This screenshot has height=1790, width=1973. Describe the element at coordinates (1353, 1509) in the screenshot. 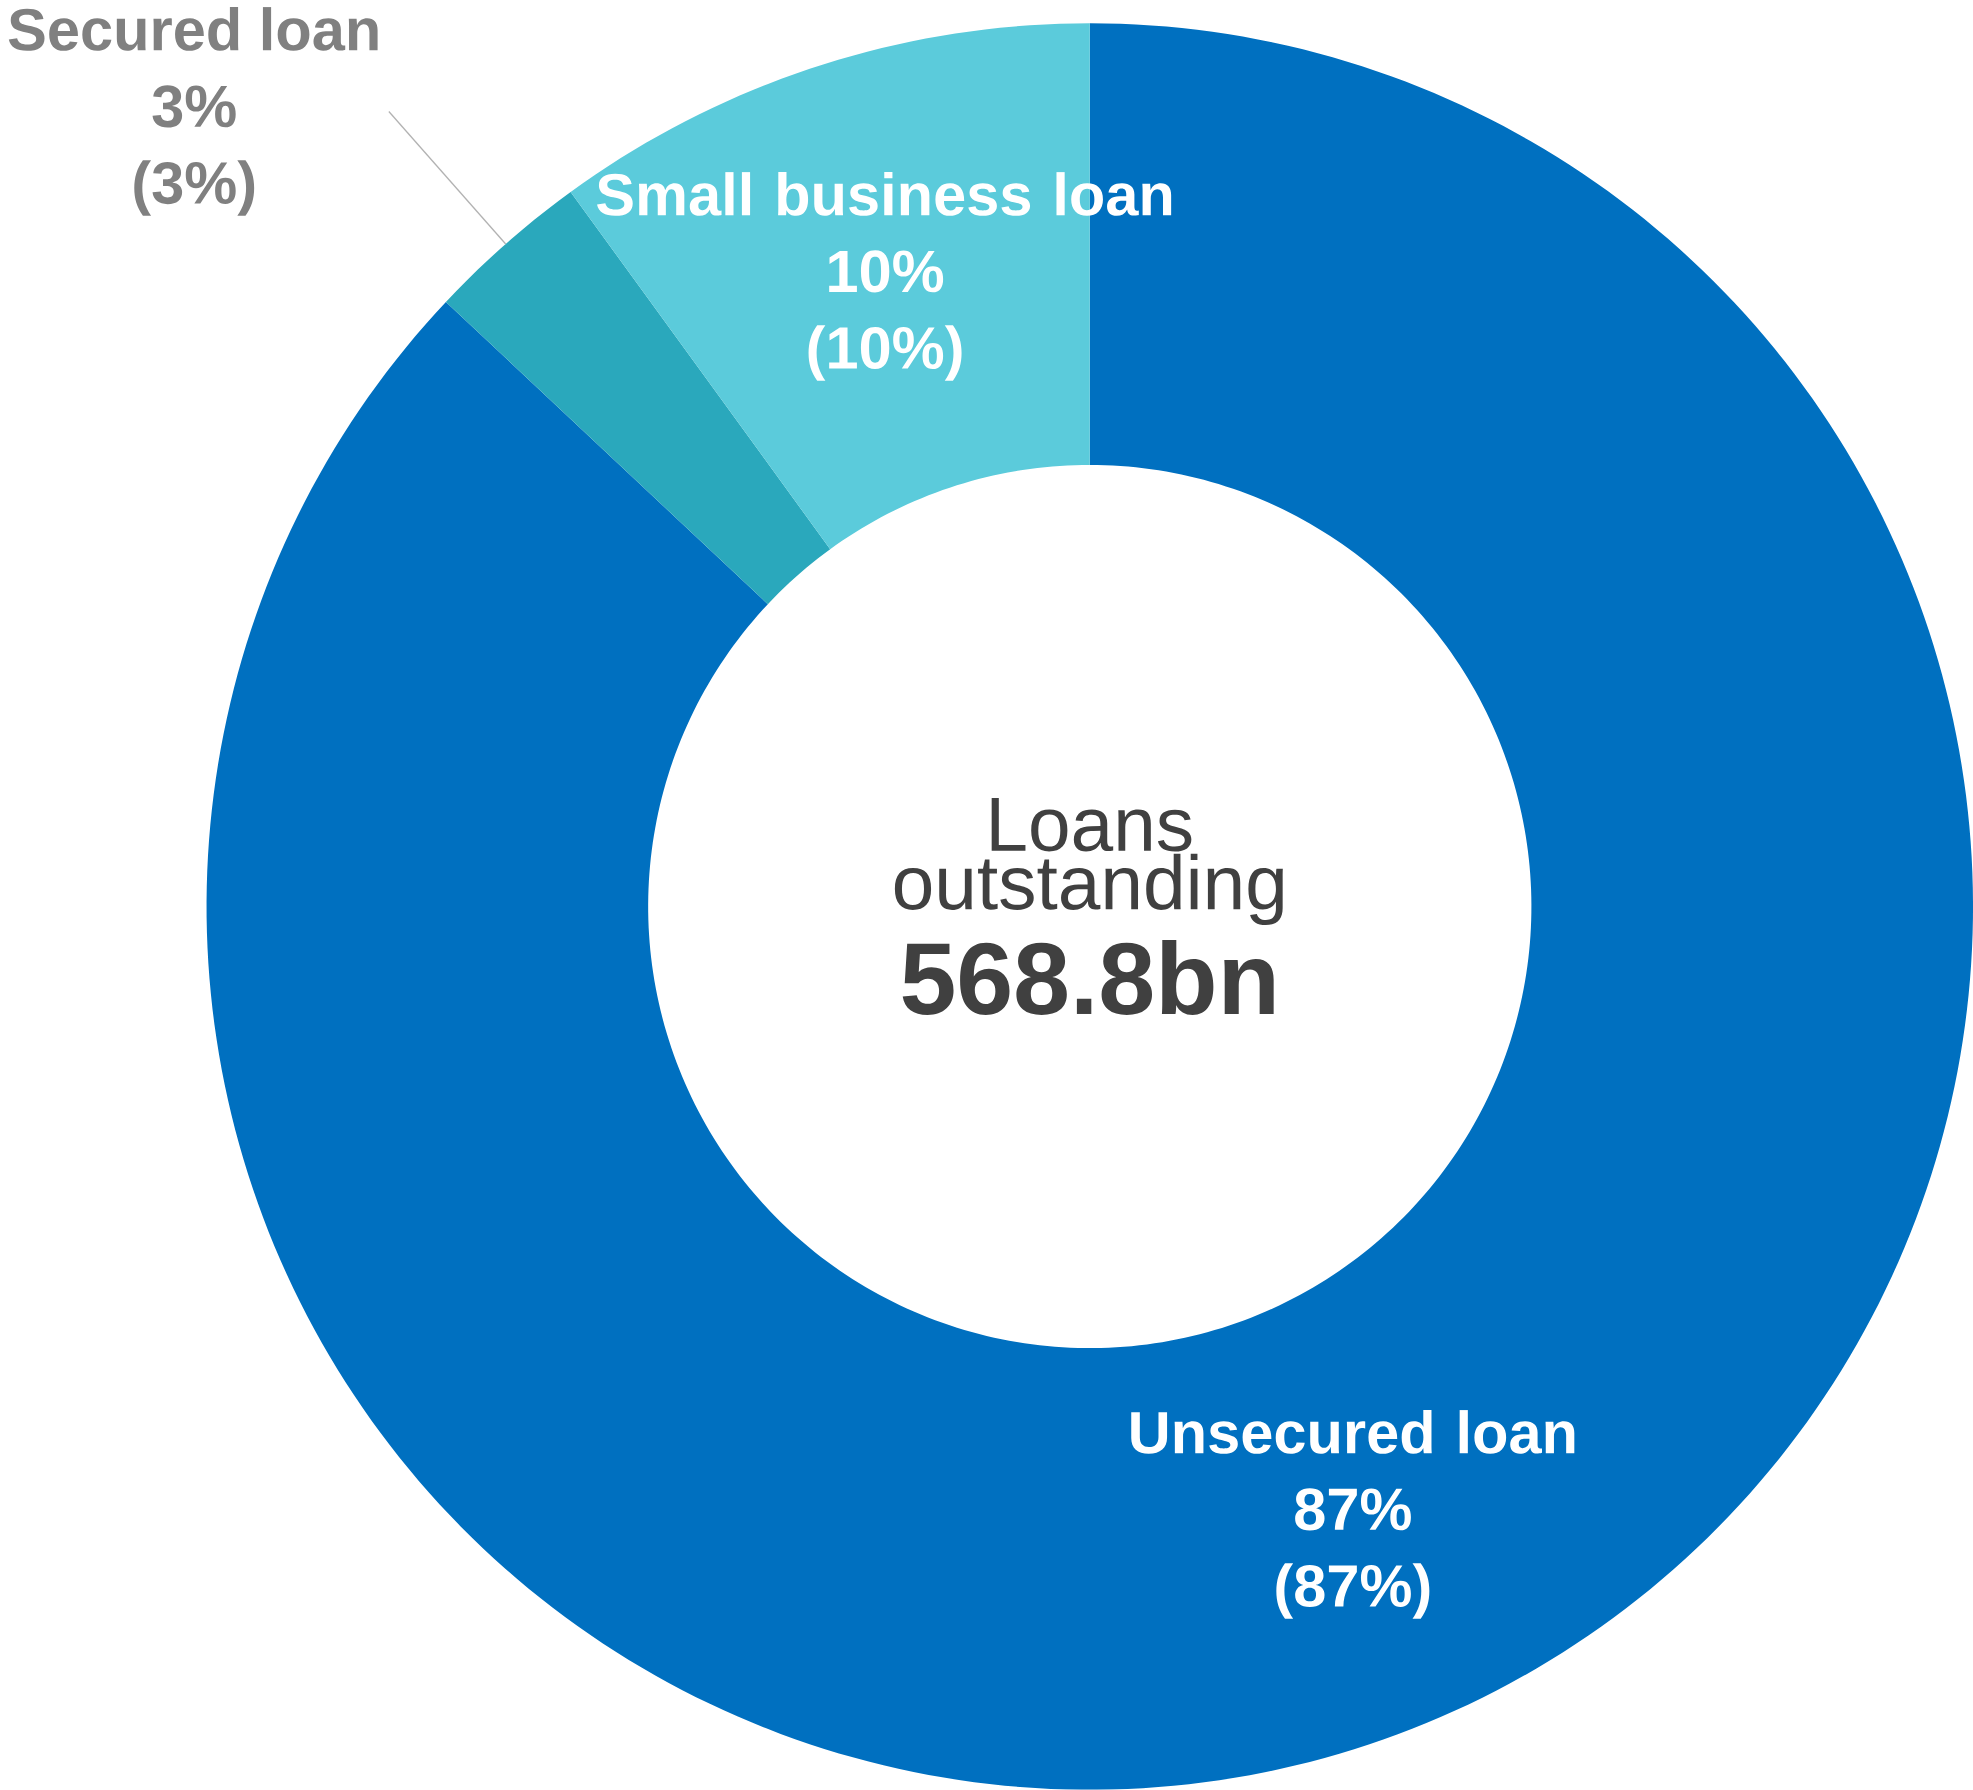

I see `data-label: 87%` at that location.